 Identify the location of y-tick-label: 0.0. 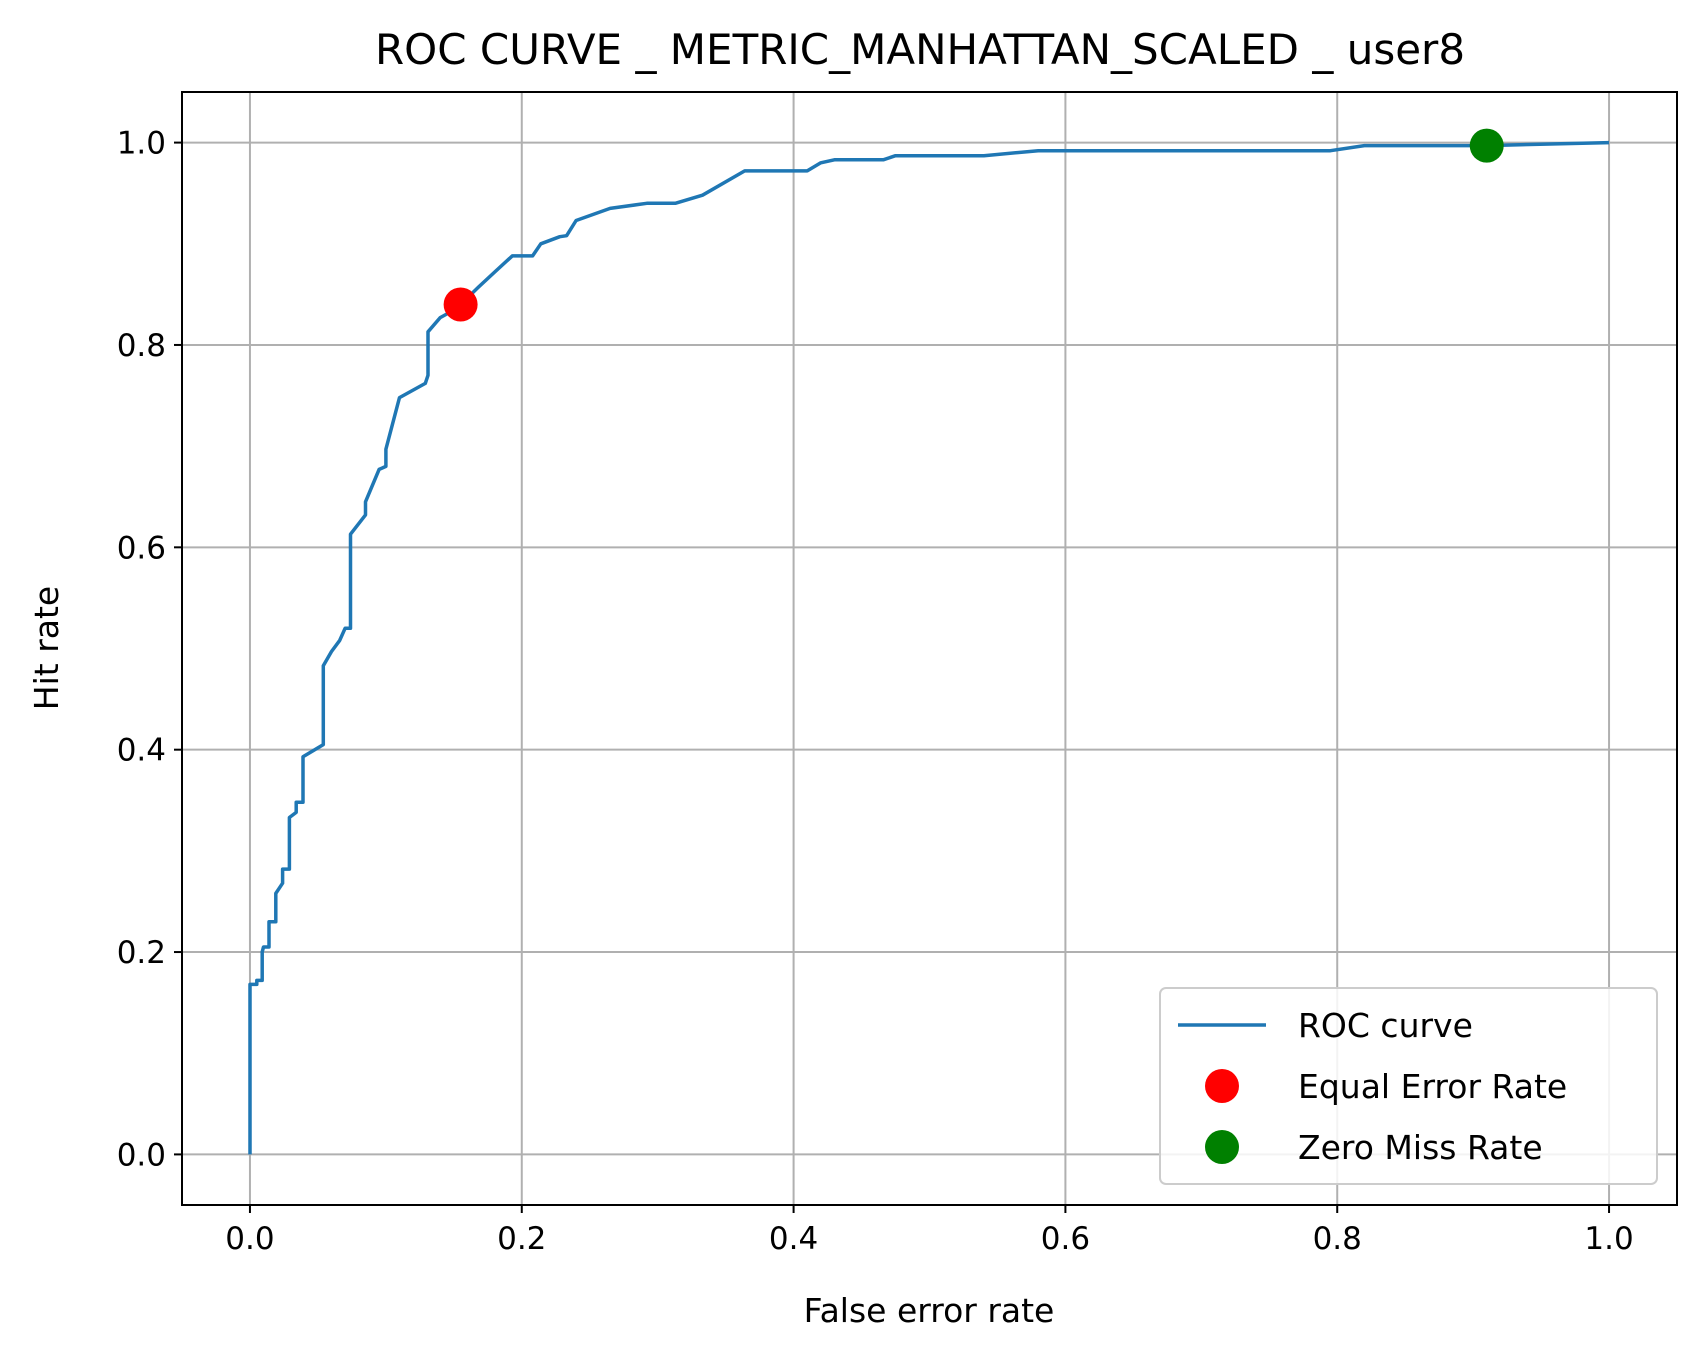
(141, 1155).